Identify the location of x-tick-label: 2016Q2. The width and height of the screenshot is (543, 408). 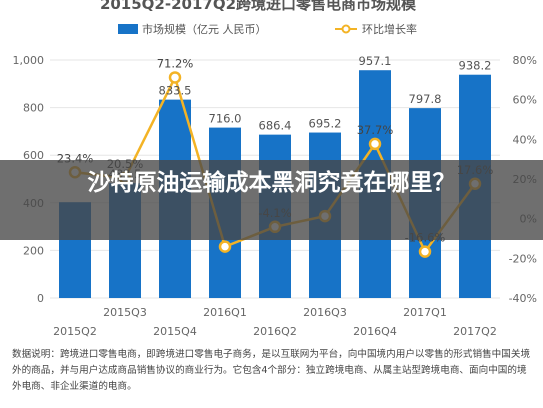
(275, 331).